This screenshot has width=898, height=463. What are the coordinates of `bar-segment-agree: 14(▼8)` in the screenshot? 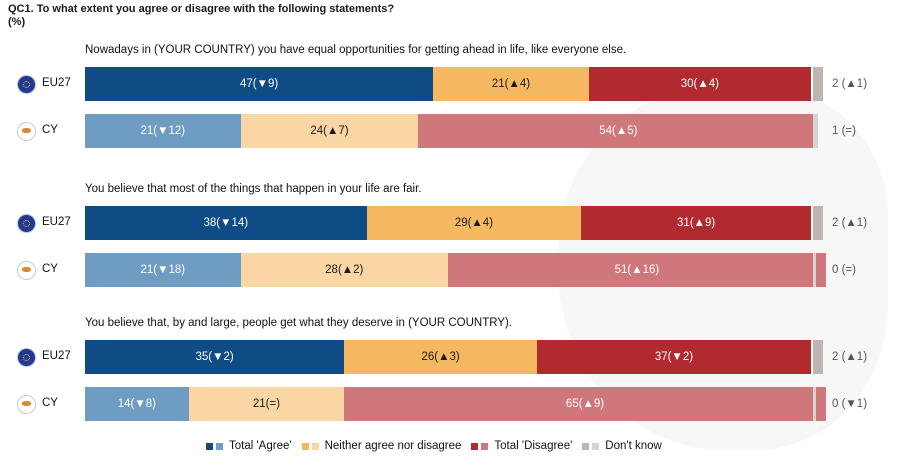 It's located at (137, 404).